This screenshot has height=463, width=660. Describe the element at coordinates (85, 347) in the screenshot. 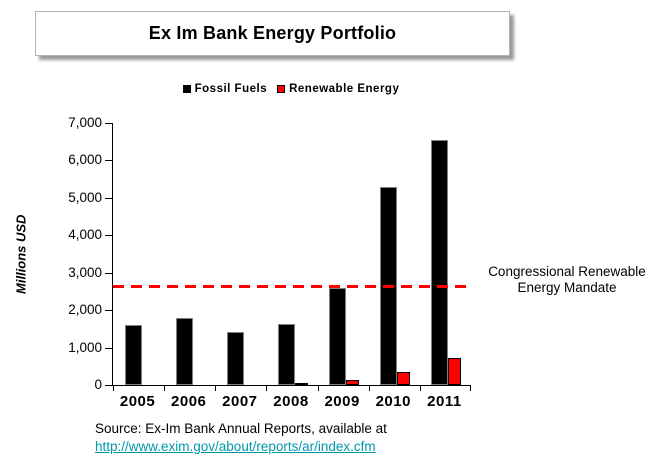

I see `y-tick-label: 1,000` at that location.